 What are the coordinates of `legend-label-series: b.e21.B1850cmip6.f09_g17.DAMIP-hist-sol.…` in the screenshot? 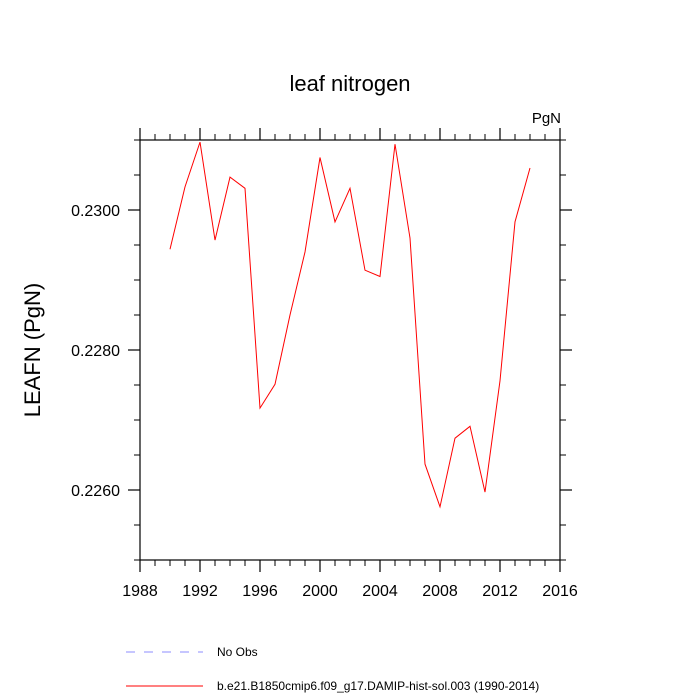 It's located at (378, 686).